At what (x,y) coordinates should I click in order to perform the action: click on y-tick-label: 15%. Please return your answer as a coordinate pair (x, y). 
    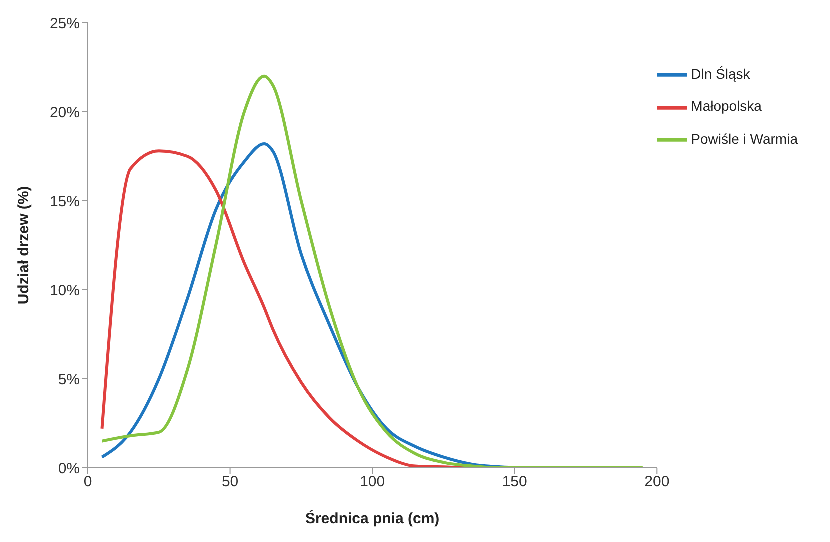
    Looking at the image, I should click on (65, 201).